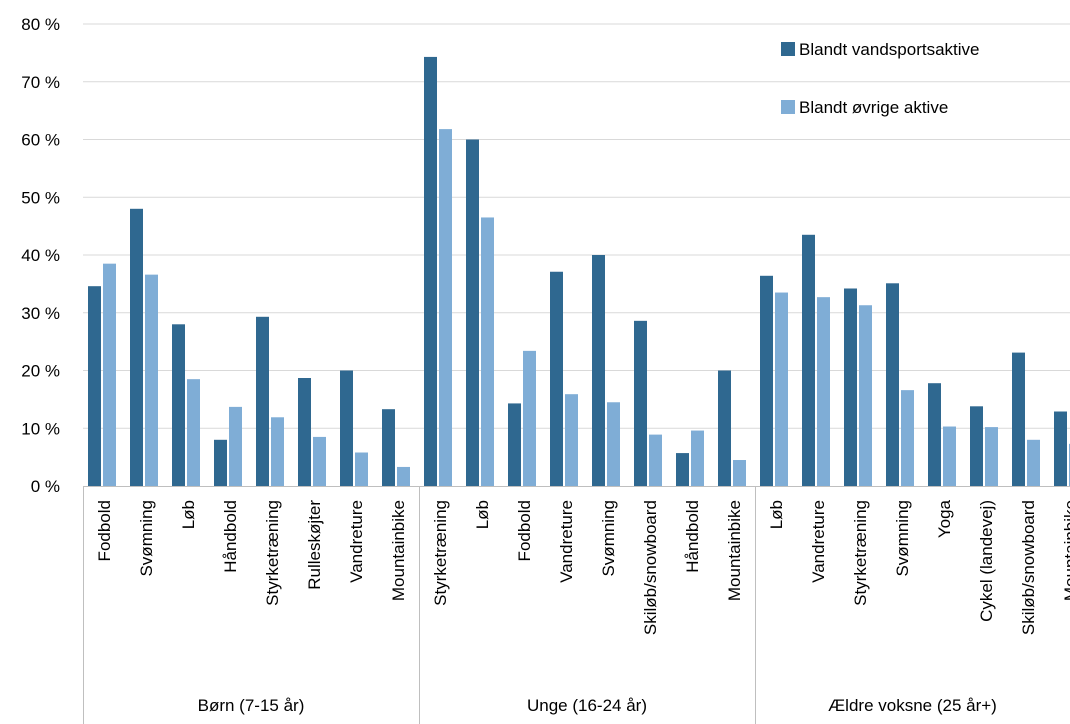 Image resolution: width=1070 pixels, height=724 pixels. What do you see at coordinates (314, 545) in the screenshot?
I see `x-tick-label: Rulleskøjter` at bounding box center [314, 545].